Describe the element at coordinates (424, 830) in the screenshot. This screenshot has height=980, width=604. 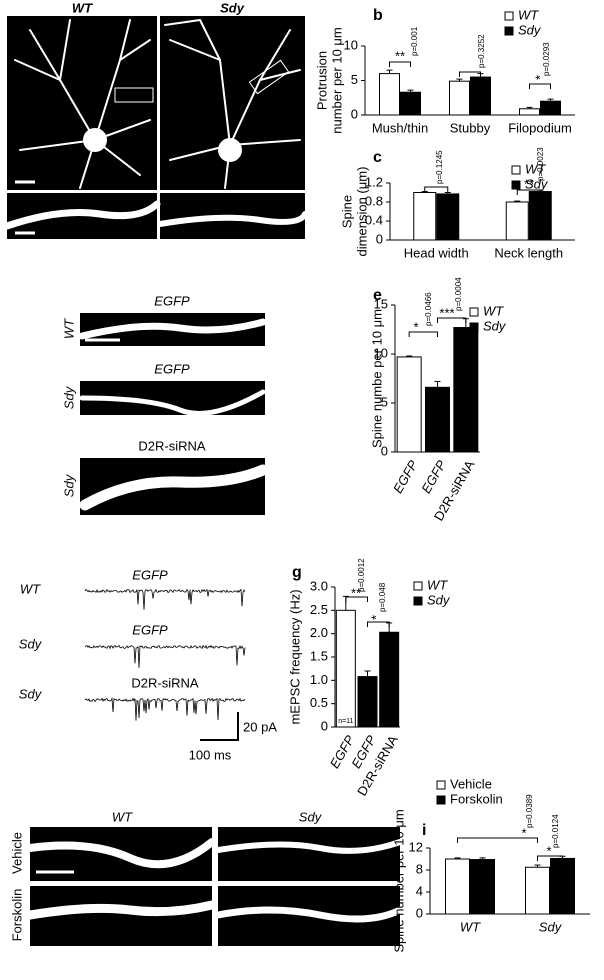
I see `panel-letter: i` at that location.